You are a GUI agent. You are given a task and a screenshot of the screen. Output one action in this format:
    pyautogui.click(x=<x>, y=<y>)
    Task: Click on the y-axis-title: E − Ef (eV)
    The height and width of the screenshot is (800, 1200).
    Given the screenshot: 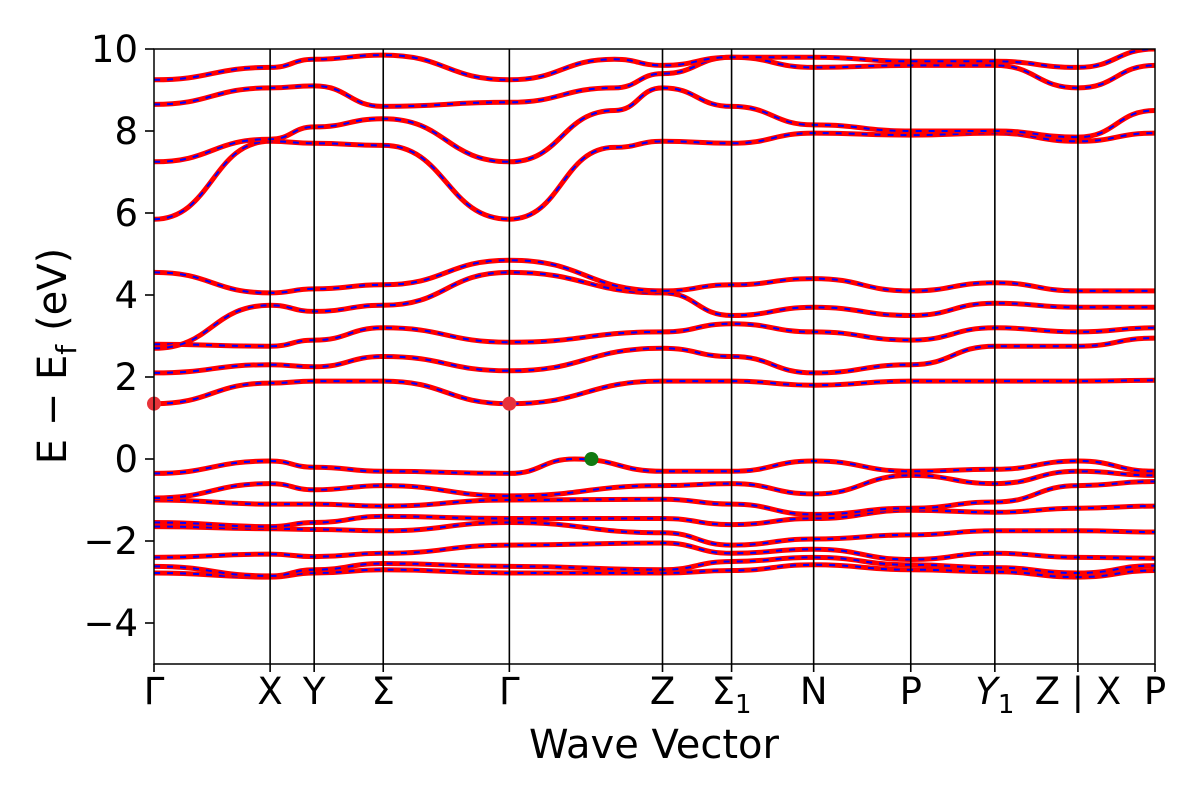 What is the action you would take?
    pyautogui.click(x=56, y=356)
    